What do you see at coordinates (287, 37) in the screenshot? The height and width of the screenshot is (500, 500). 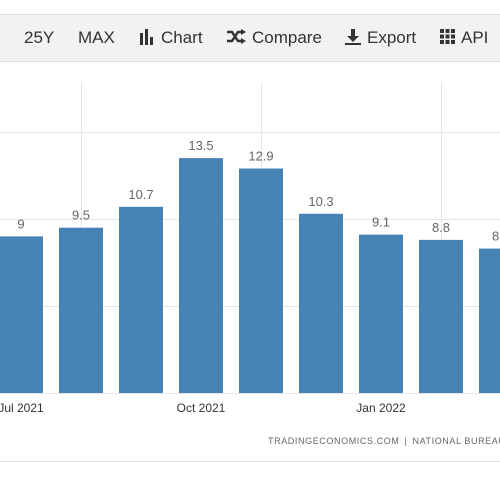 I see `compare-button-label: Compare` at bounding box center [287, 37].